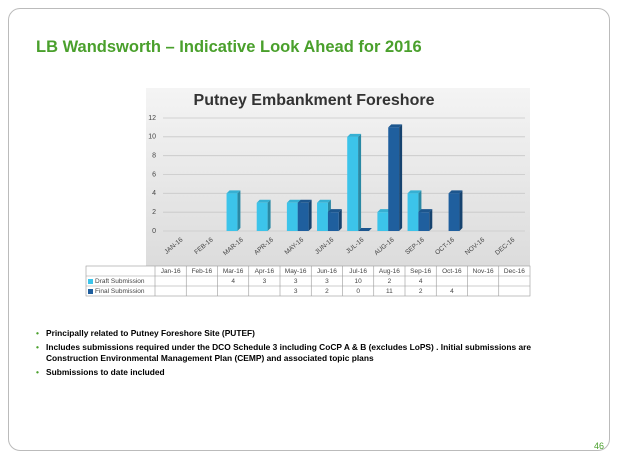 Image resolution: width=620 pixels, height=459 pixels. Describe the element at coordinates (154, 174) in the screenshot. I see `y-tick-label: 6` at that location.